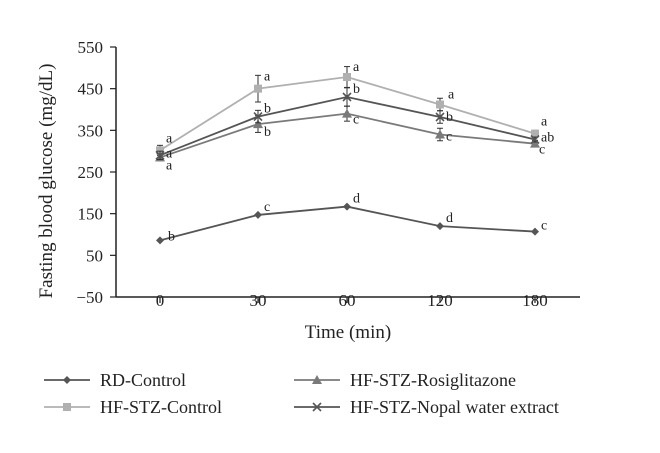  I want to click on legend-label: RD-Control, so click(143, 380).